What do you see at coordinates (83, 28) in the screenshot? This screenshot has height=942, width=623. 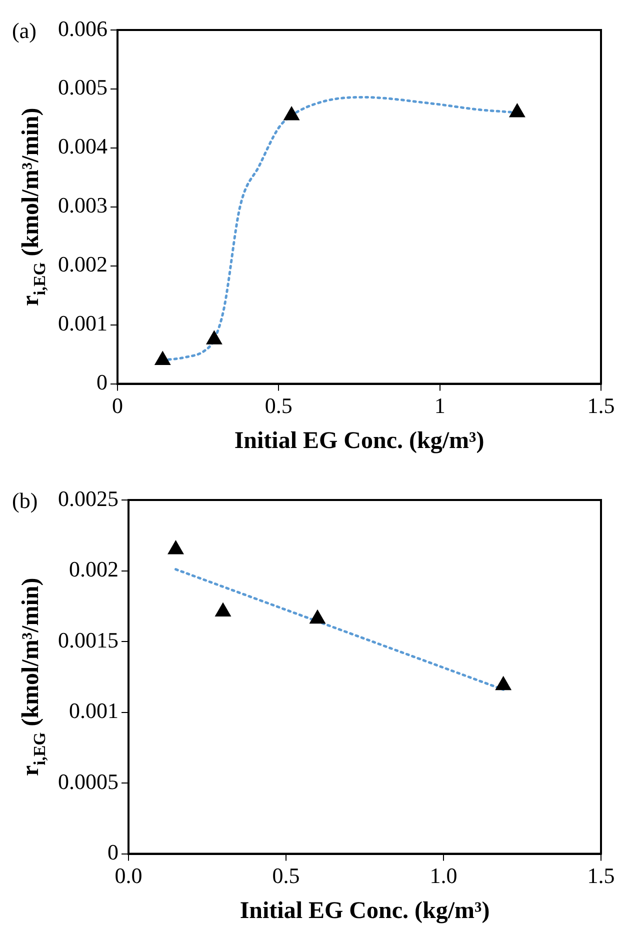 I see `y-tick-label: 0.006` at bounding box center [83, 28].